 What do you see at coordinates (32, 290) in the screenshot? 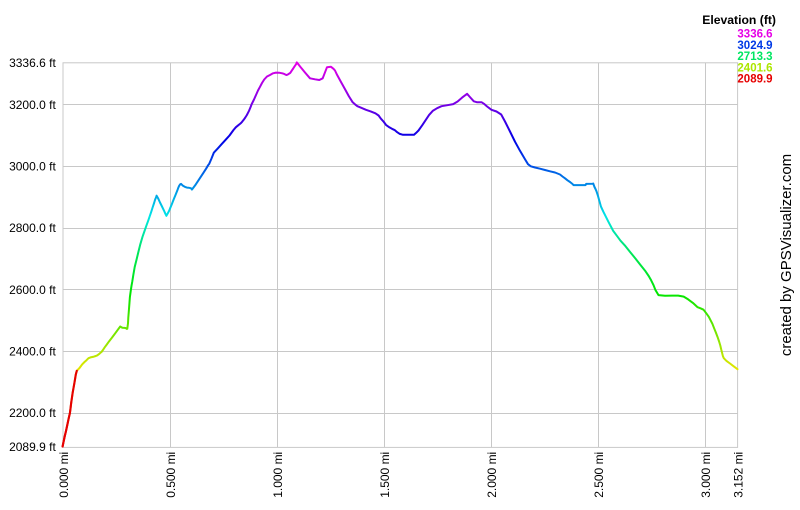
I see `svg-text: 2600.0 ft` at bounding box center [32, 290].